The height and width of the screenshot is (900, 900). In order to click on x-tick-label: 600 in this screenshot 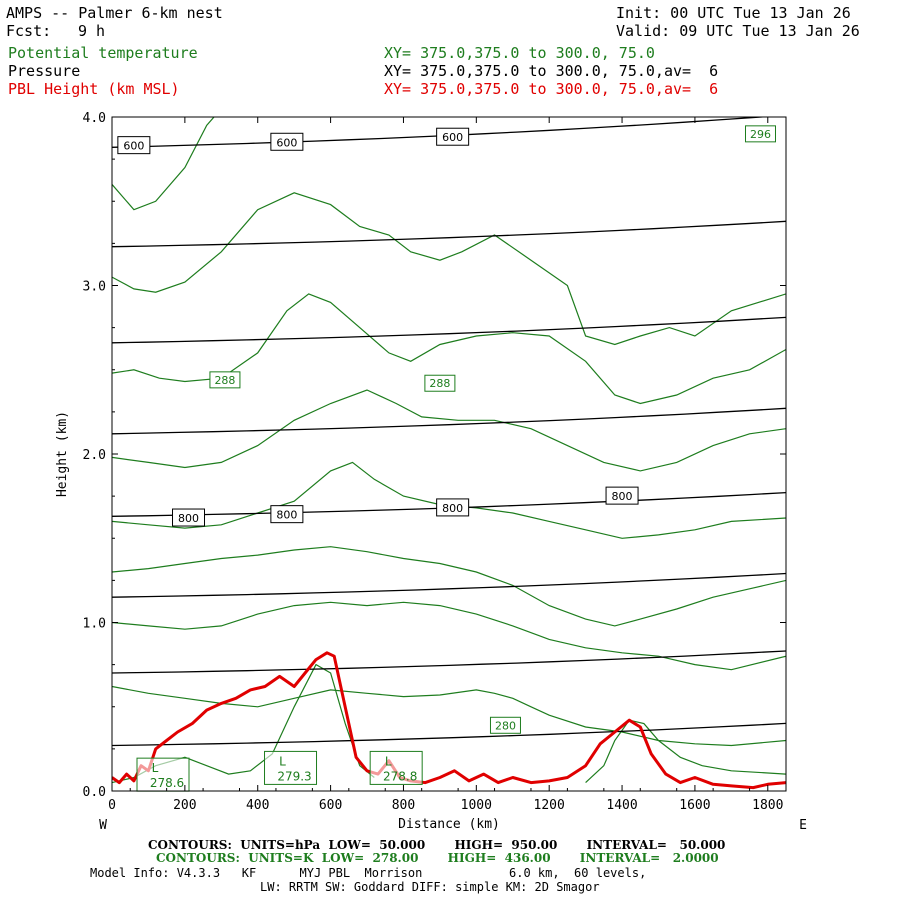, I will do `click(330, 805)`.